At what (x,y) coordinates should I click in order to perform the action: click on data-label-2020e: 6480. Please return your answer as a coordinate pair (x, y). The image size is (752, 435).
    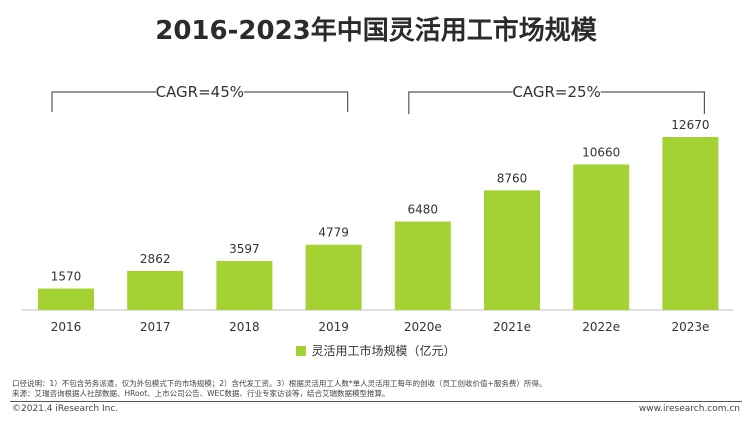
    Looking at the image, I should click on (423, 210).